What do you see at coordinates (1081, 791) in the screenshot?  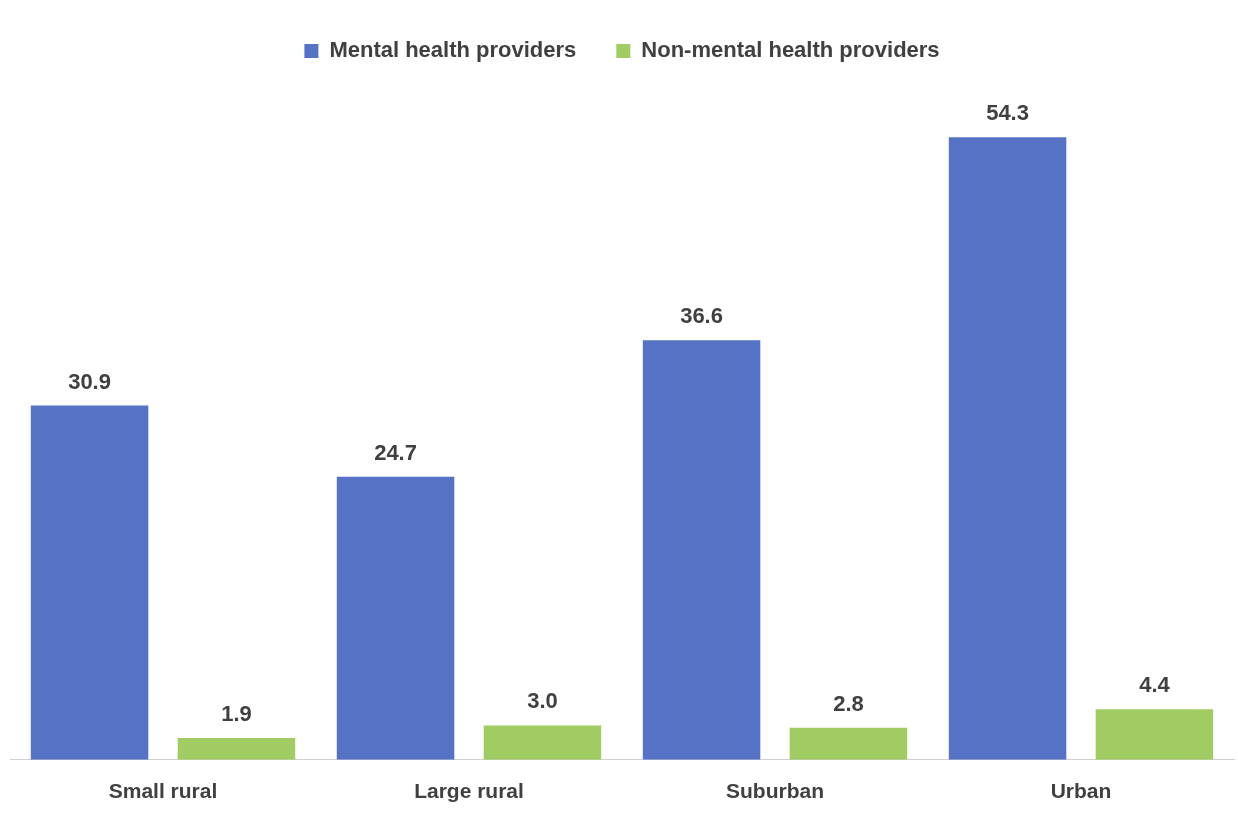 I see `x-tick-label: Urban` at bounding box center [1081, 791].